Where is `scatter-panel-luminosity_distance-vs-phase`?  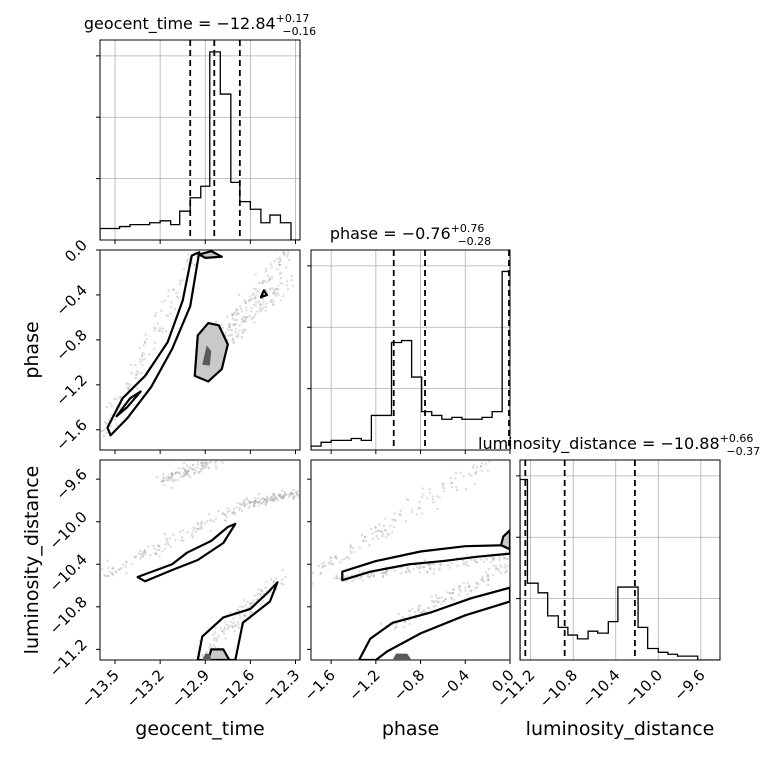 scatter-panel-luminosity_distance-vs-phase is located at coordinates (409, 561).